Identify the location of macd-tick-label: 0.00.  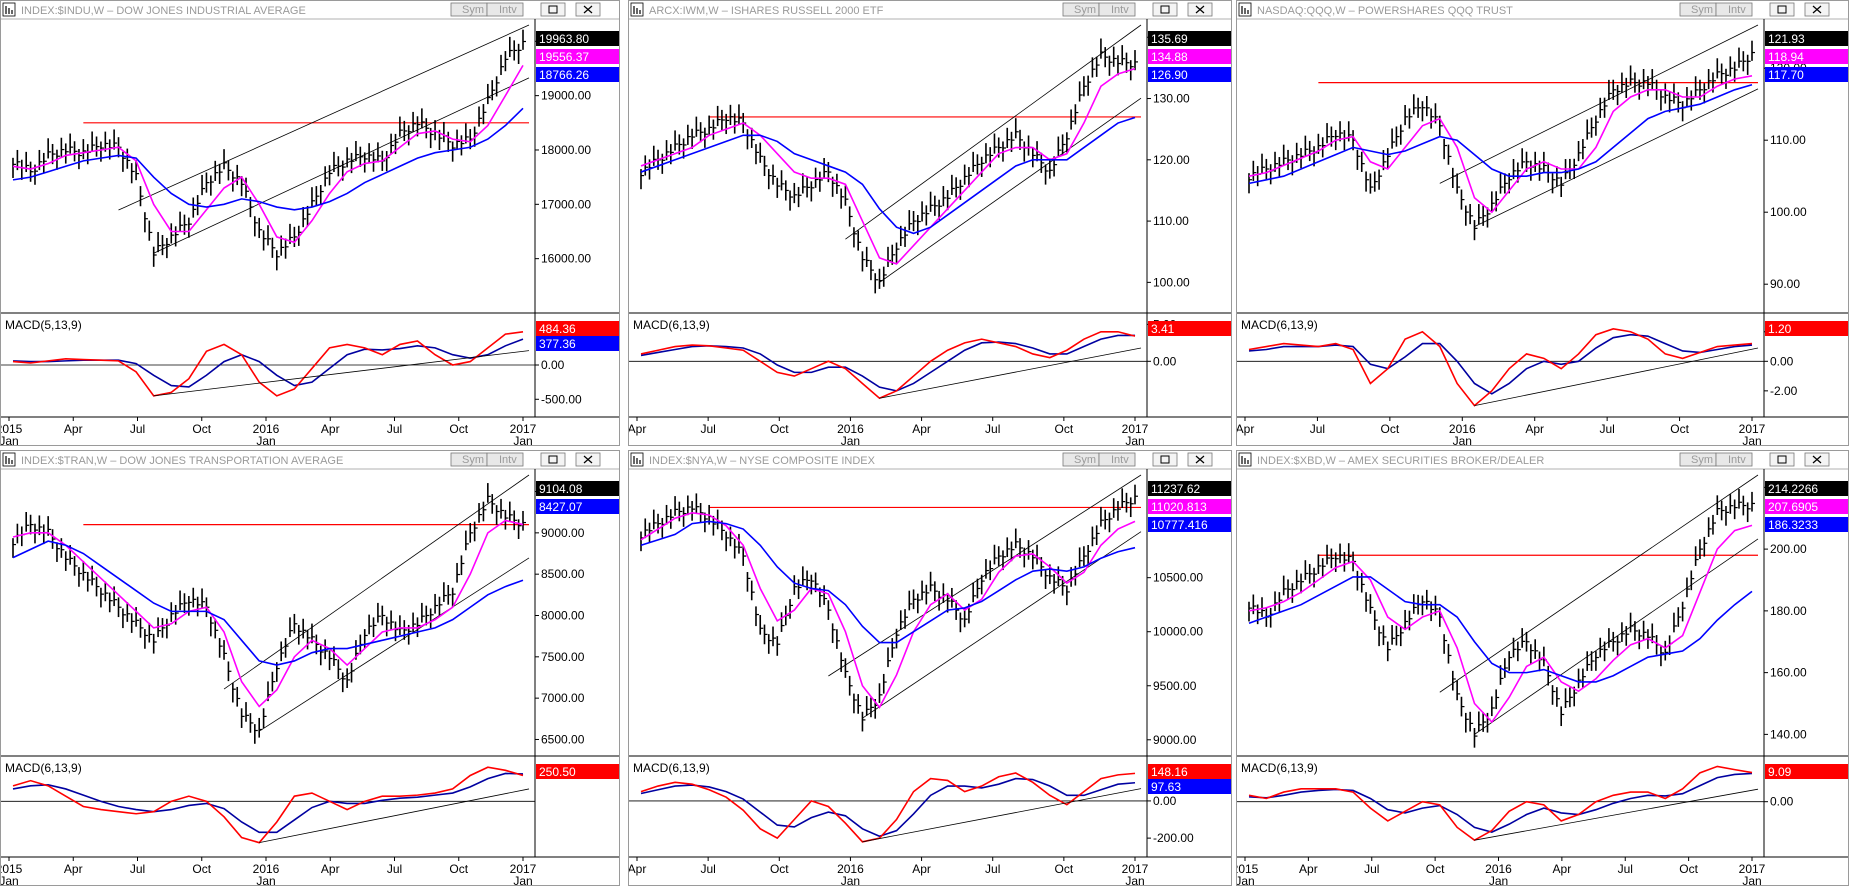
(1782, 802).